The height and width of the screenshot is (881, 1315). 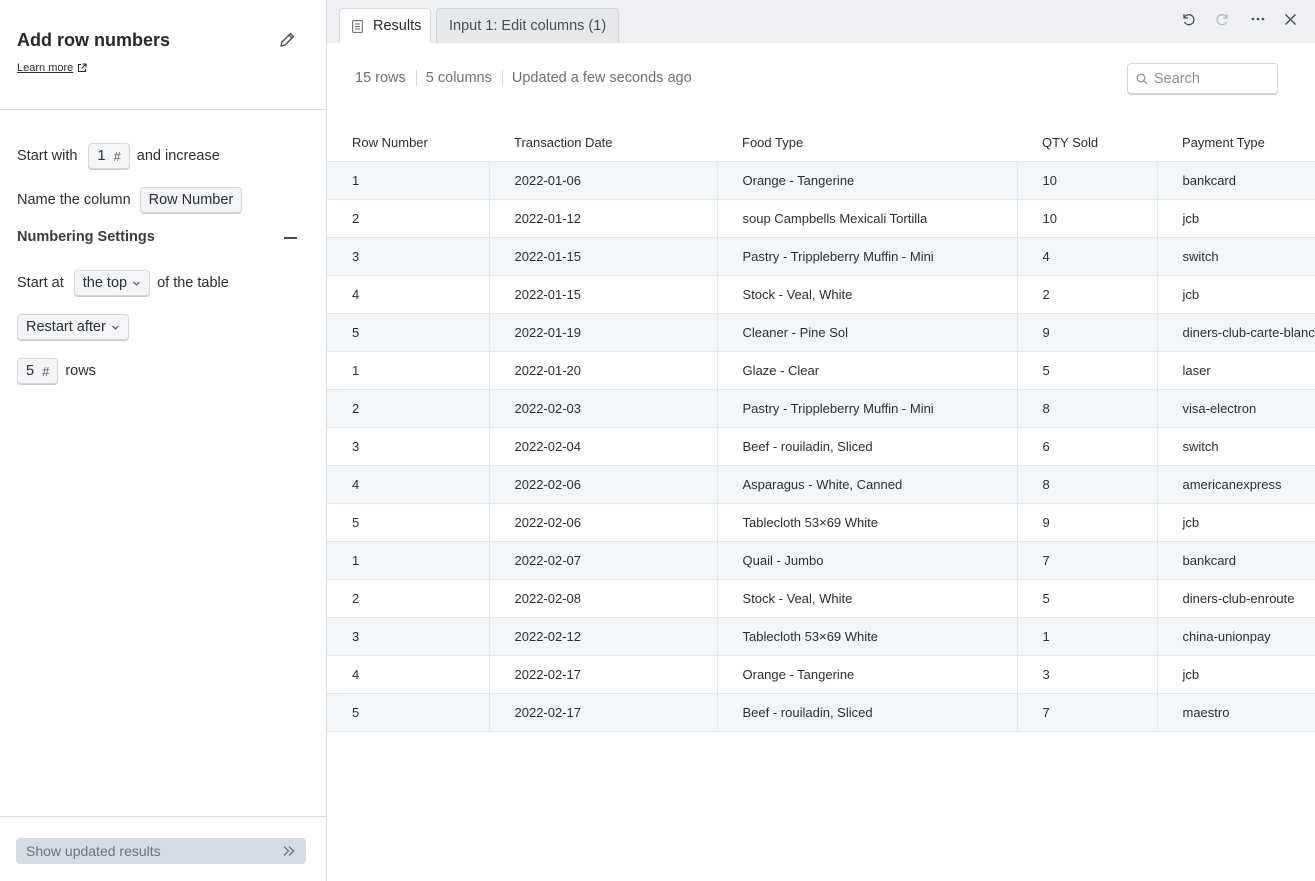 I want to click on column-header: Food Type, so click(x=773, y=143).